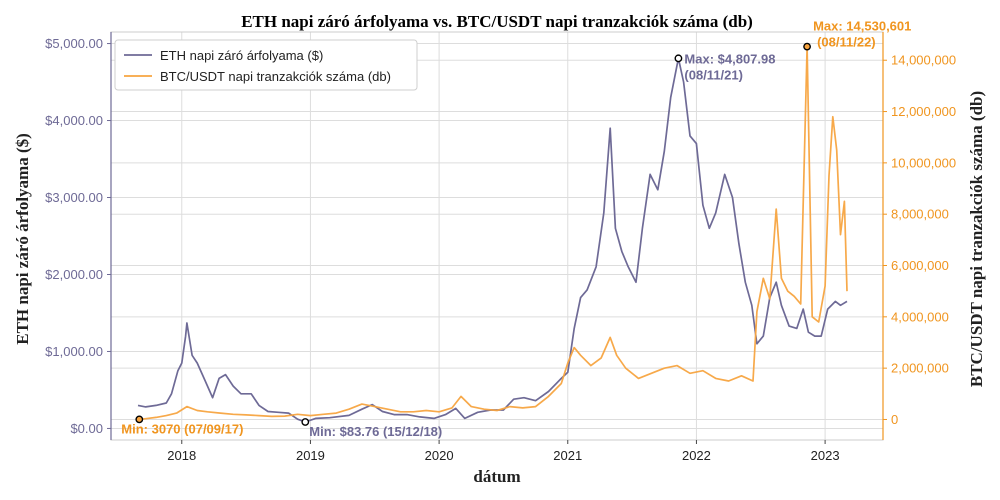 This screenshot has width=1000, height=500. Describe the element at coordinates (275, 76) in the screenshot. I see `legend-label-btc: BTC/USDT napi tranzakciók száma (db)` at that location.